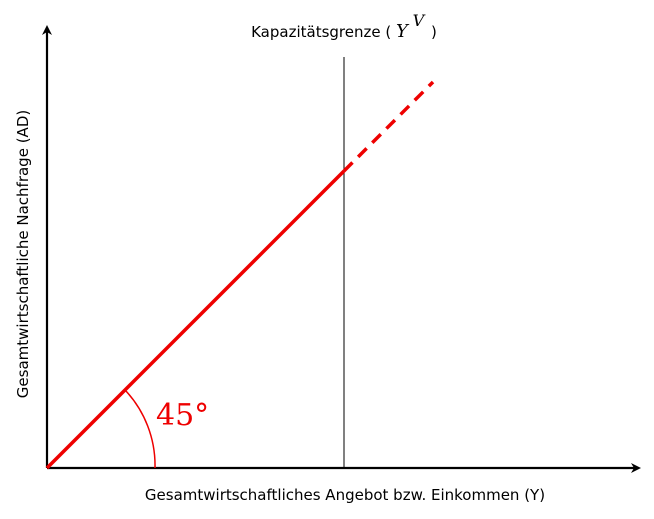 This screenshot has width=654, height=519. I want to click on capacity-label-superscript: V, so click(419, 20).